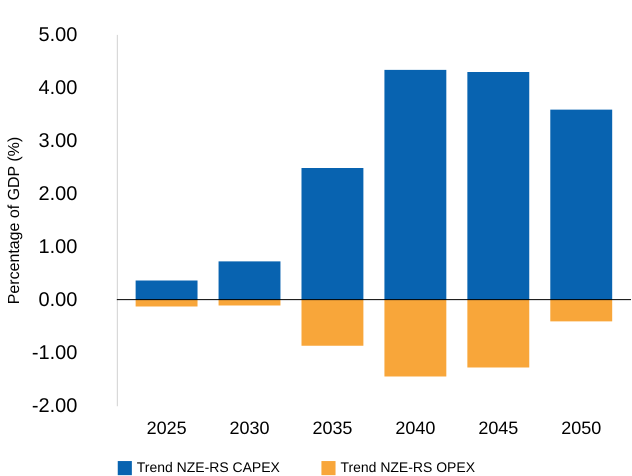 This screenshot has height=476, width=632. Describe the element at coordinates (58, 247) in the screenshot. I see `y-tick-label: 1.00` at that location.